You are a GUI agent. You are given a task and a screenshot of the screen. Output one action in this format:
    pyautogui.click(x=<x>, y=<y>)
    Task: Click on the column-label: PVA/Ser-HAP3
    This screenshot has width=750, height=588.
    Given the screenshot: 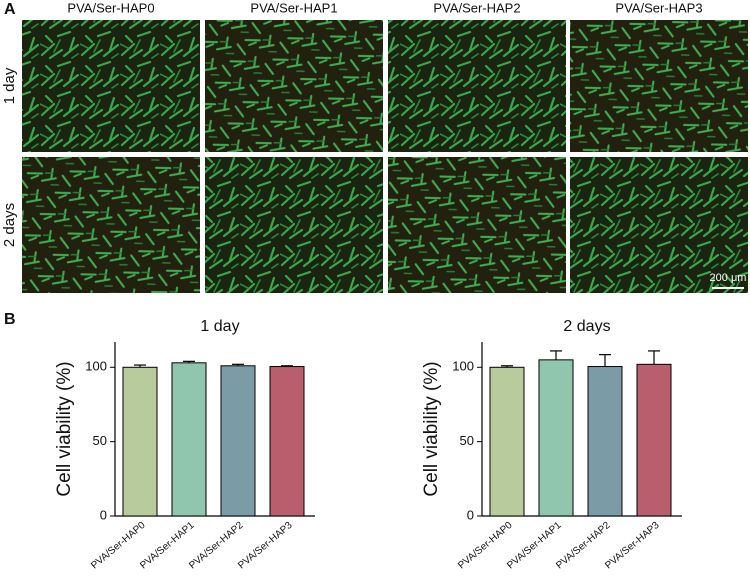 What is the action you would take?
    pyautogui.click(x=658, y=7)
    